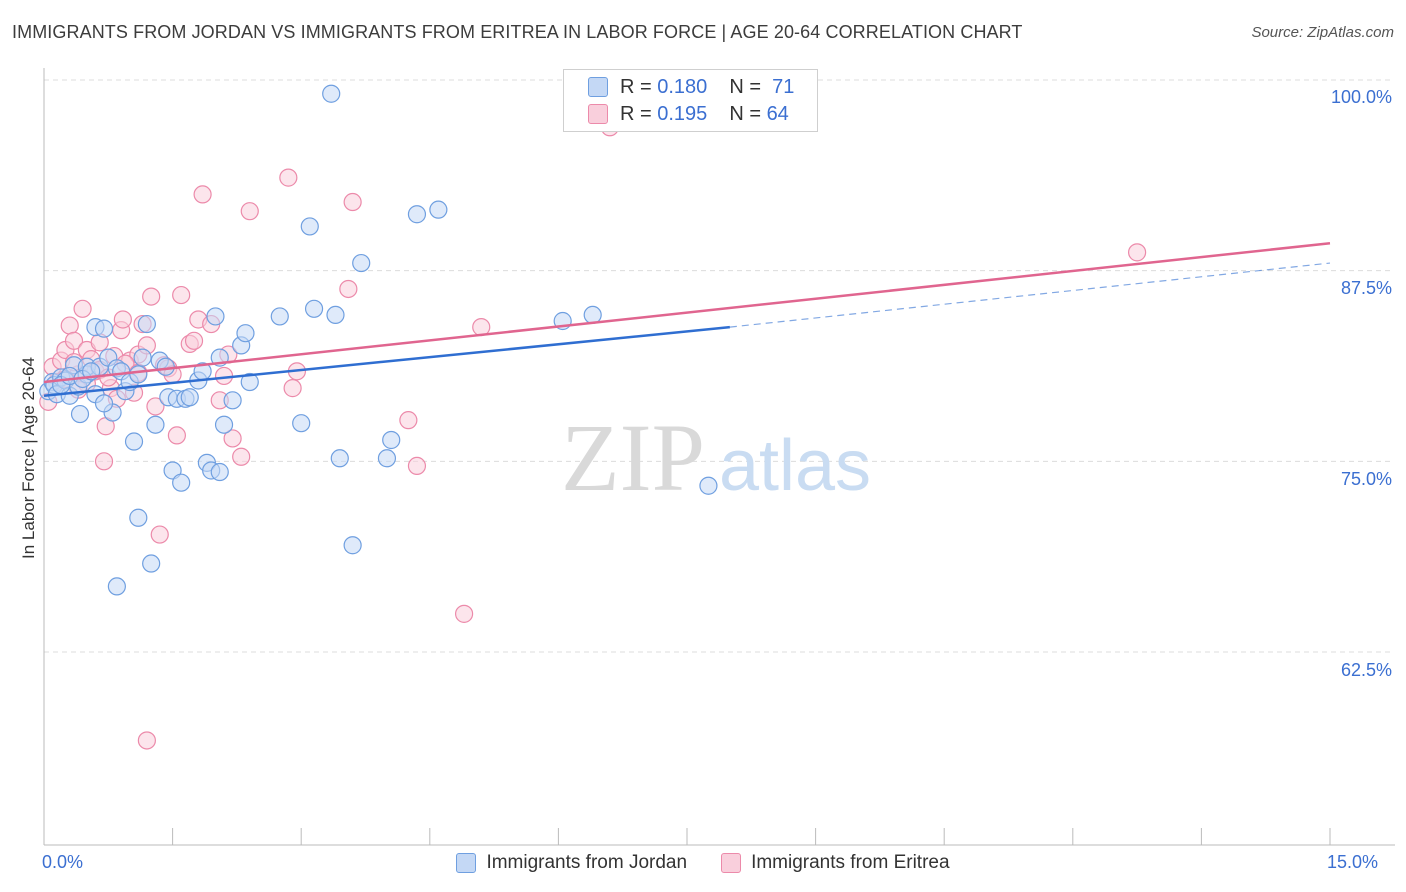 This screenshot has width=1406, height=892. What do you see at coordinates (1361, 97) in the screenshot?
I see `y-tick-100: 100.0%` at bounding box center [1361, 97].